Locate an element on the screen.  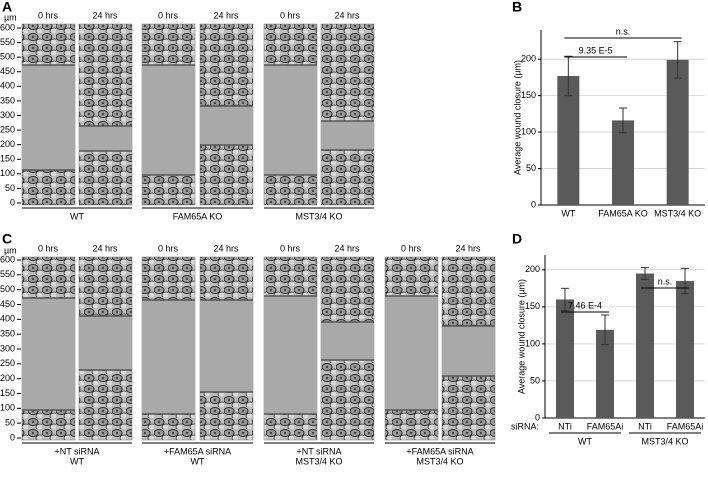
panel-letter: B is located at coordinates (517, 7).